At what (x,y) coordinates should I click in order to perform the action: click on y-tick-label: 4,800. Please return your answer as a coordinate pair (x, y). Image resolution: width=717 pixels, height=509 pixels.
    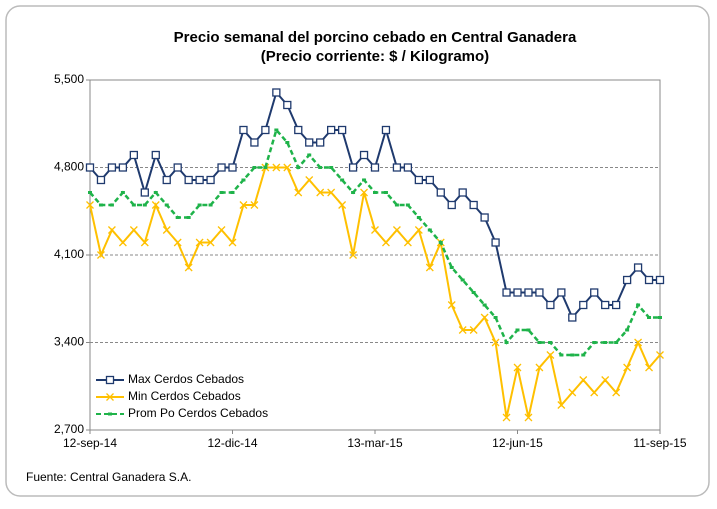
    Looking at the image, I should click on (69, 167).